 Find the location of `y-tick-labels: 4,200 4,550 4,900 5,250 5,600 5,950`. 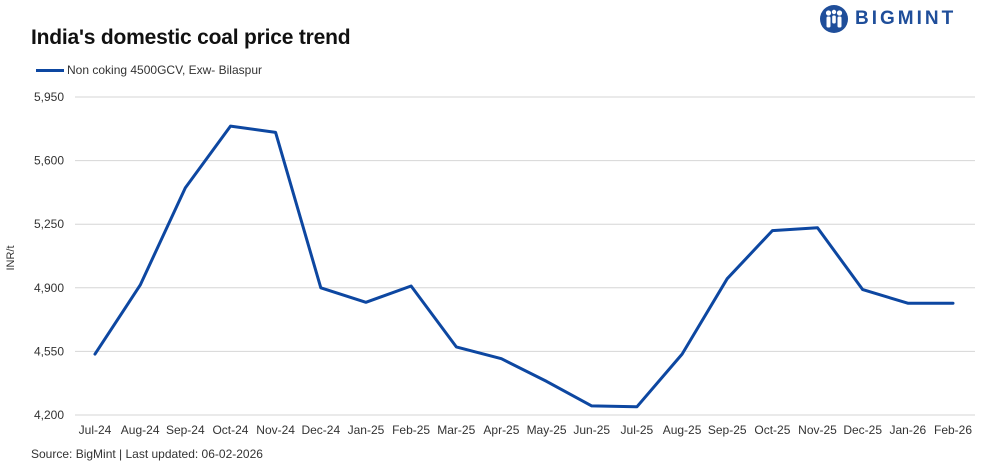

y-tick-labels: 4,200 4,550 4,900 5,250 5,600 5,950 is located at coordinates (49, 256).